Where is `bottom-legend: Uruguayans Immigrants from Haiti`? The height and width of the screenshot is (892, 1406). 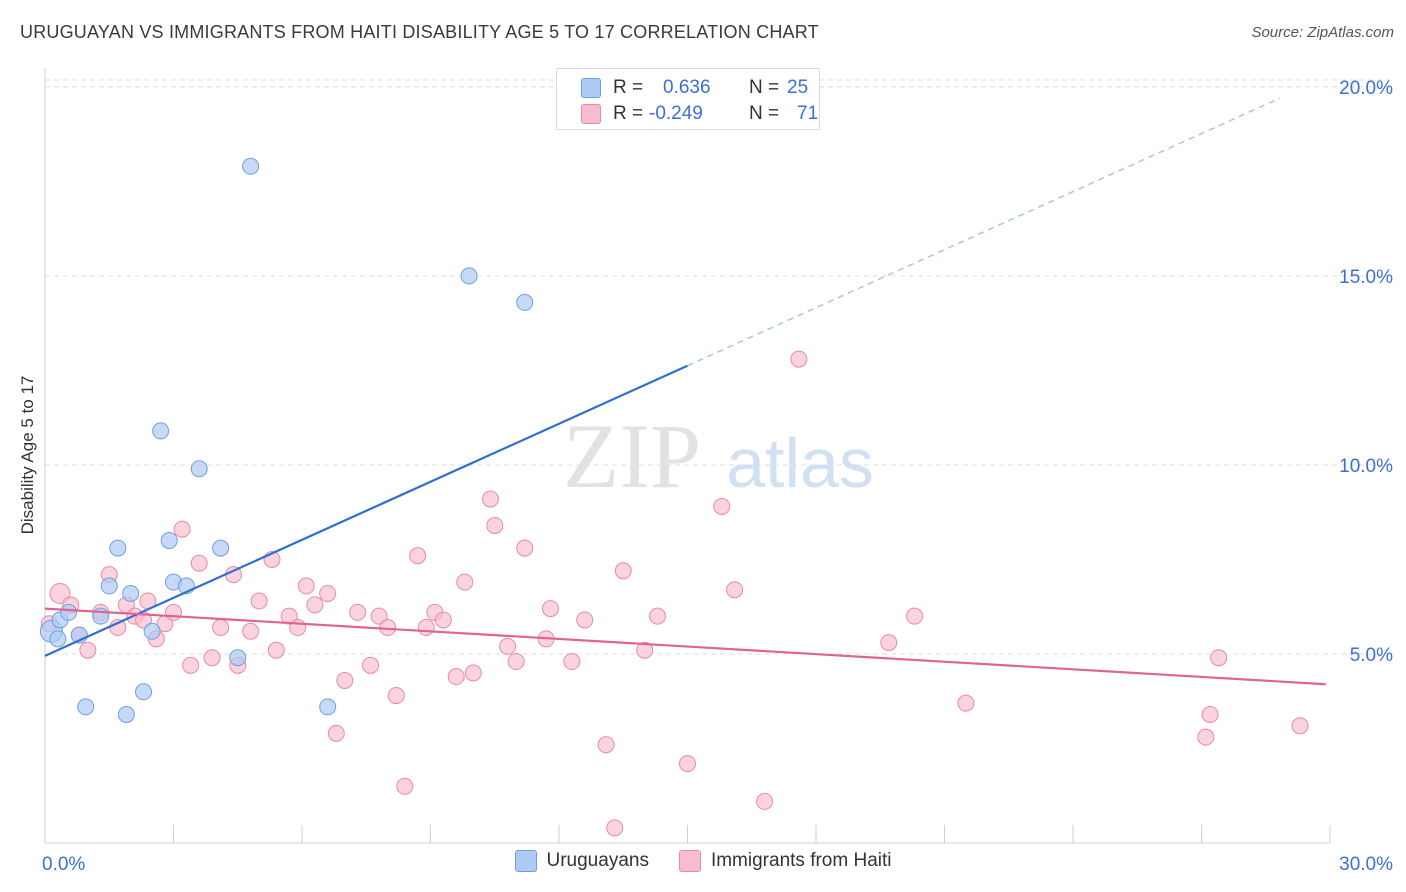
bottom-legend: Uruguayans Immigrants from Haiti is located at coordinates (703, 861).